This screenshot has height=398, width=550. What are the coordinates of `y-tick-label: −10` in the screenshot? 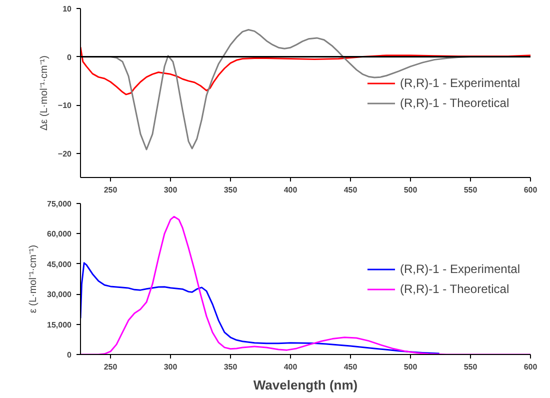 It's located at (65, 105).